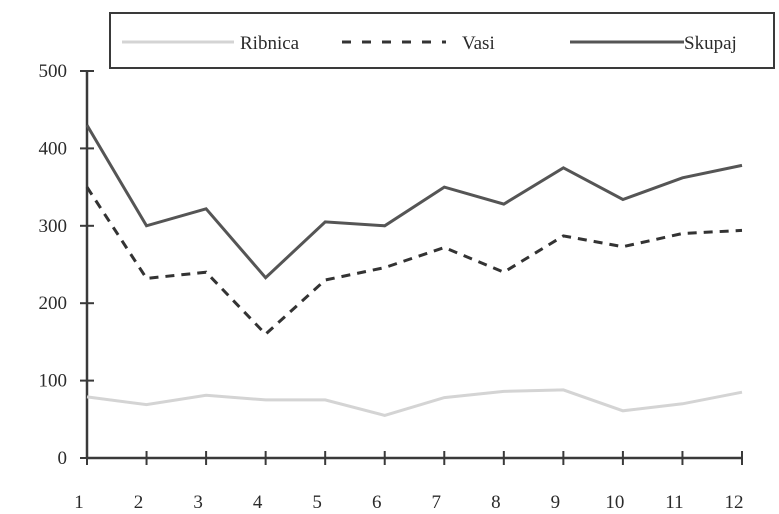 The width and height of the screenshot is (779, 514). What do you see at coordinates (710, 43) in the screenshot?
I see `legend-label-skupaj: Skupaj` at bounding box center [710, 43].